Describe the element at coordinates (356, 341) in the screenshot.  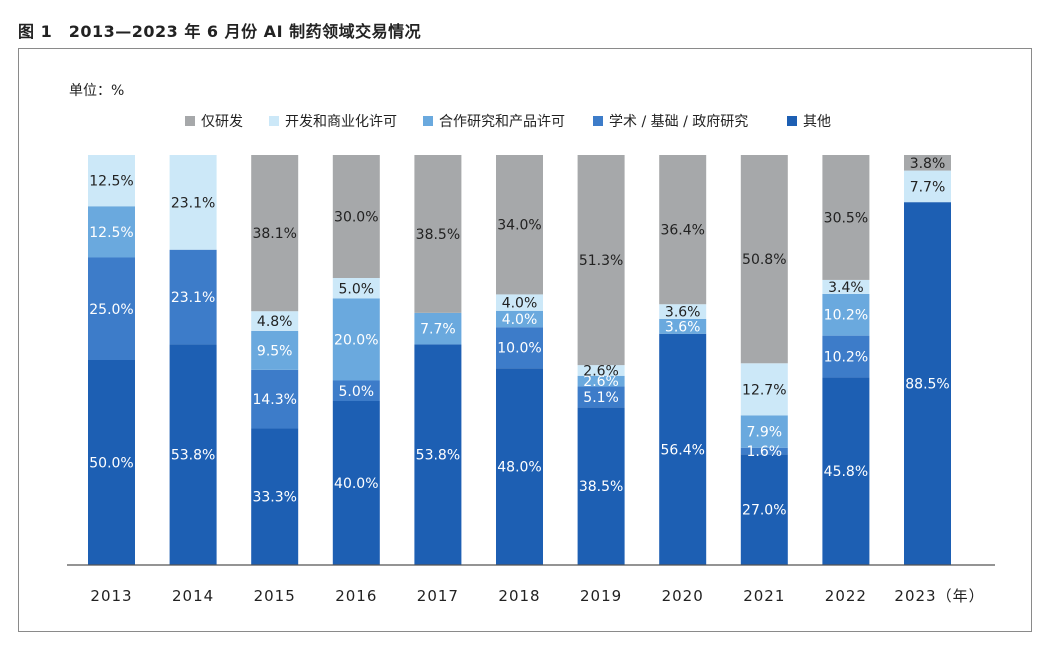
I see `data-label-collab-3: 20.0%` at that location.